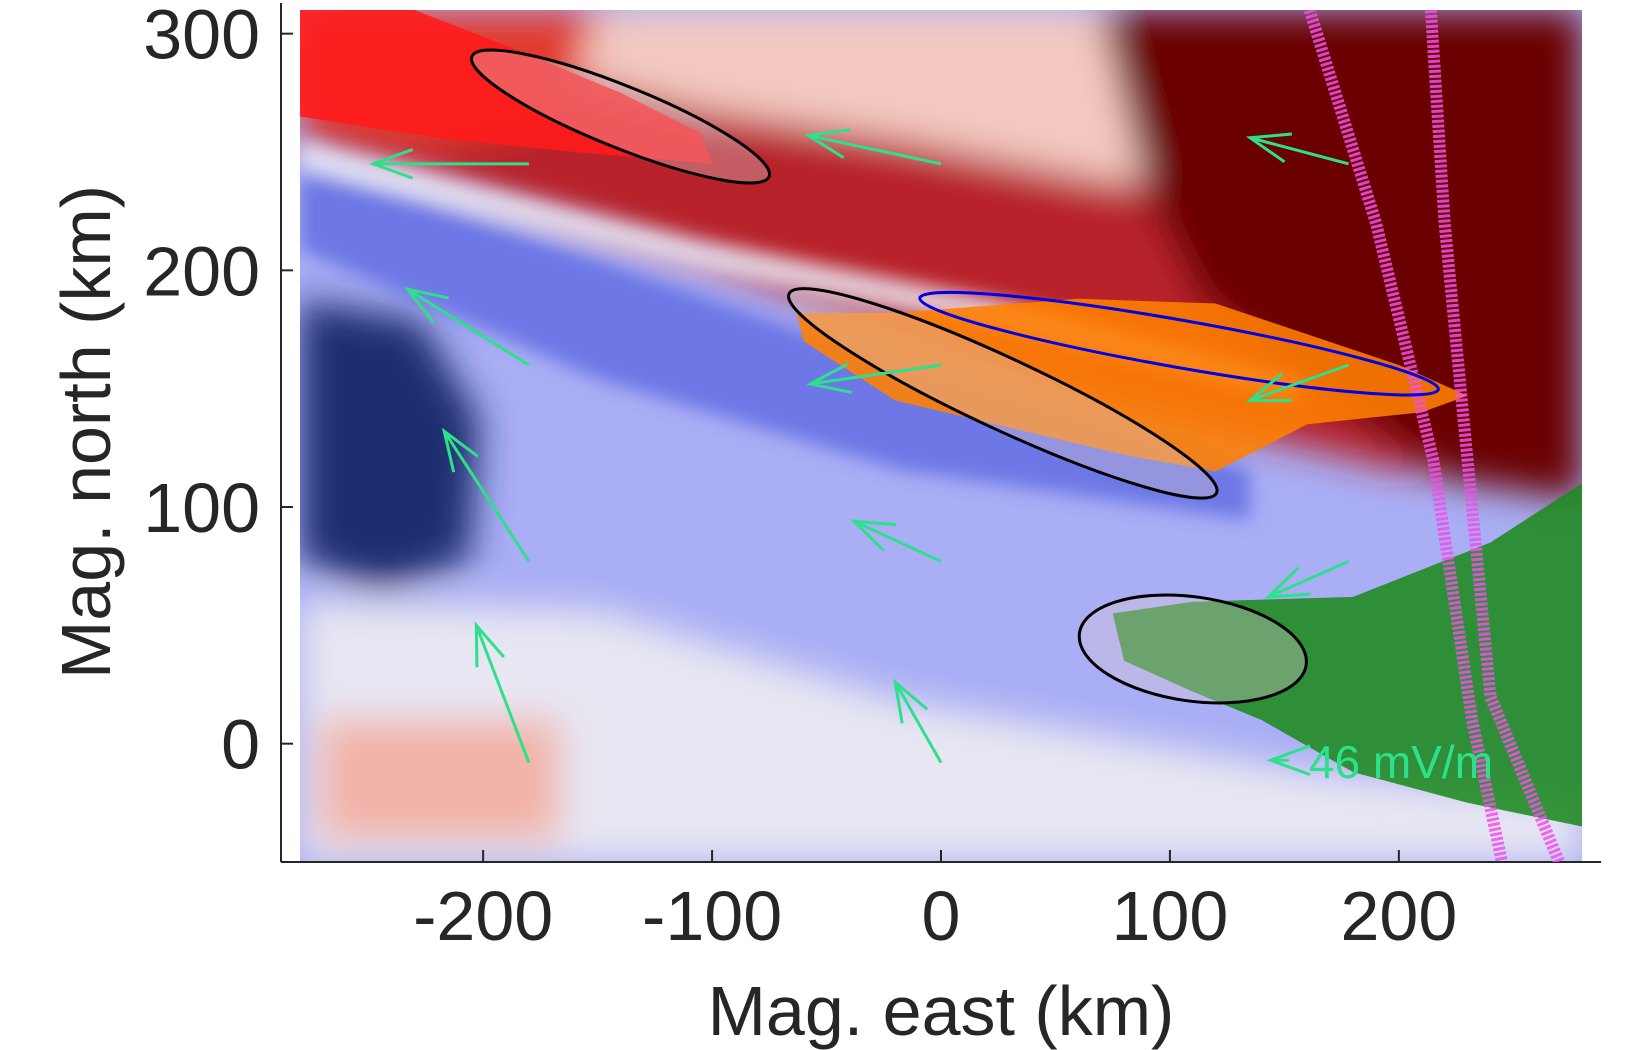 The height and width of the screenshot is (1050, 1650). I want to click on orange-ellipse, so click(1003, 393).